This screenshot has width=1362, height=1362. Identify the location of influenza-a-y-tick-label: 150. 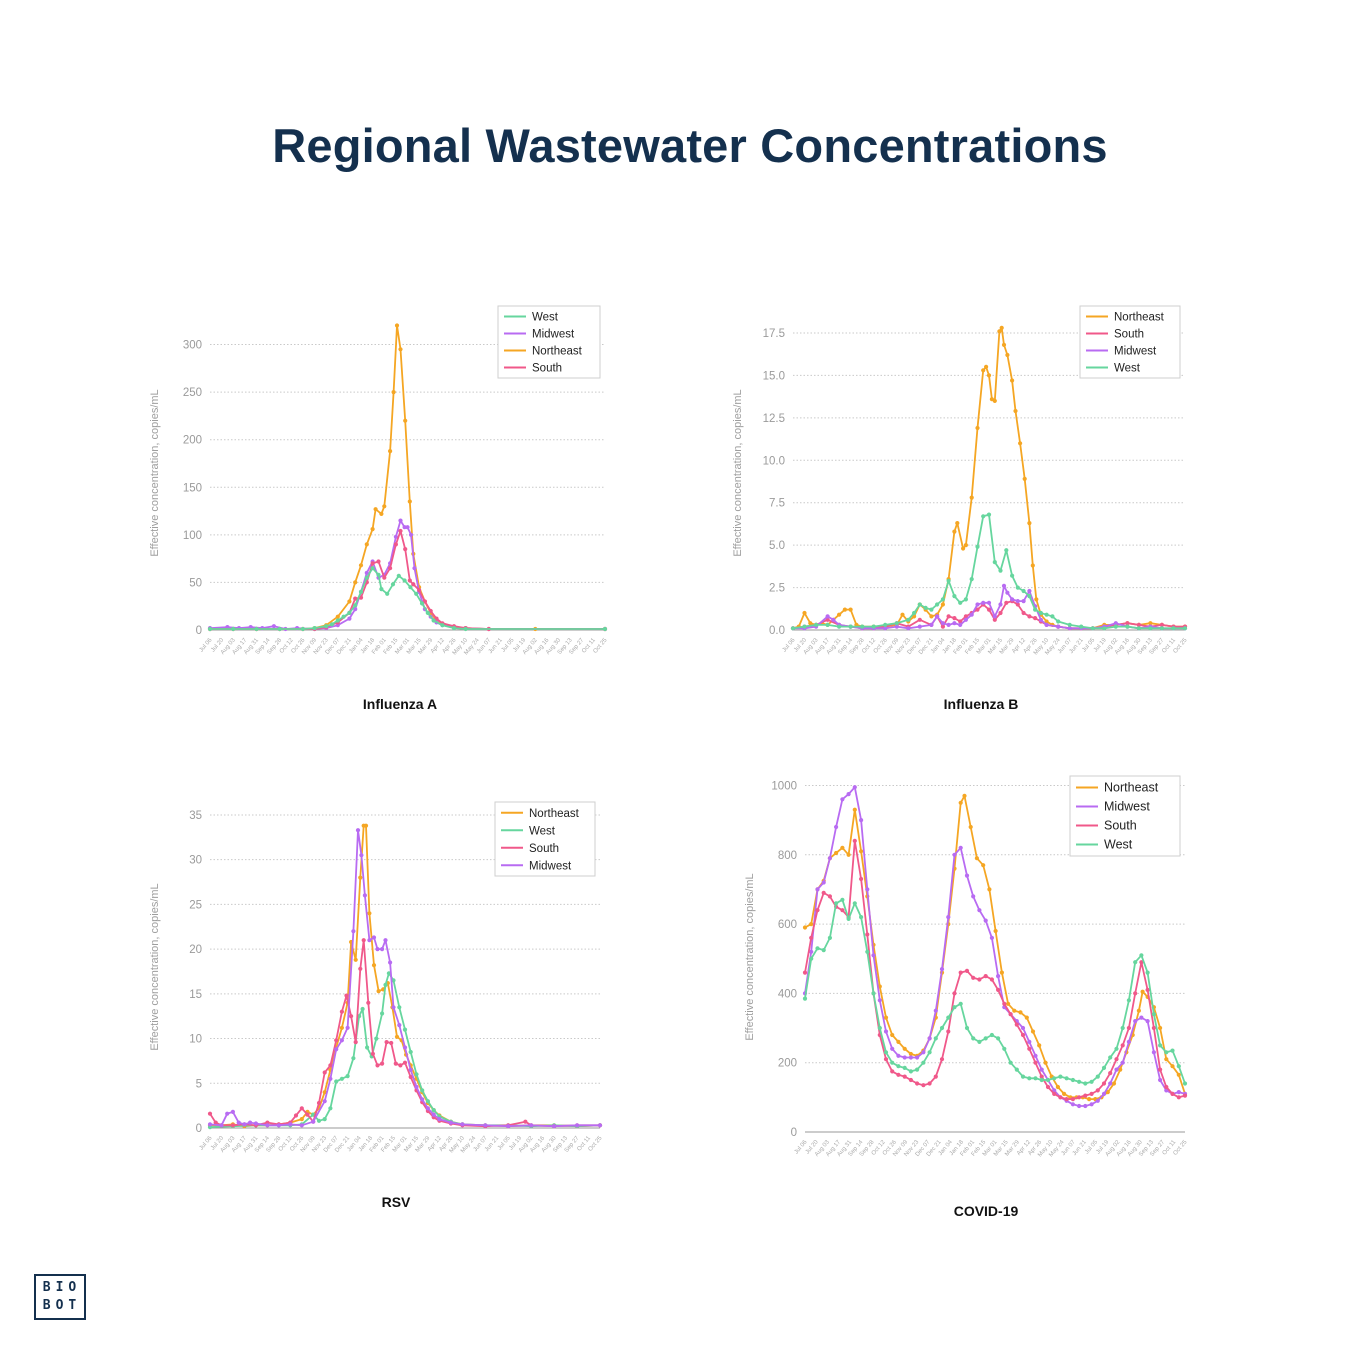
(192, 488).